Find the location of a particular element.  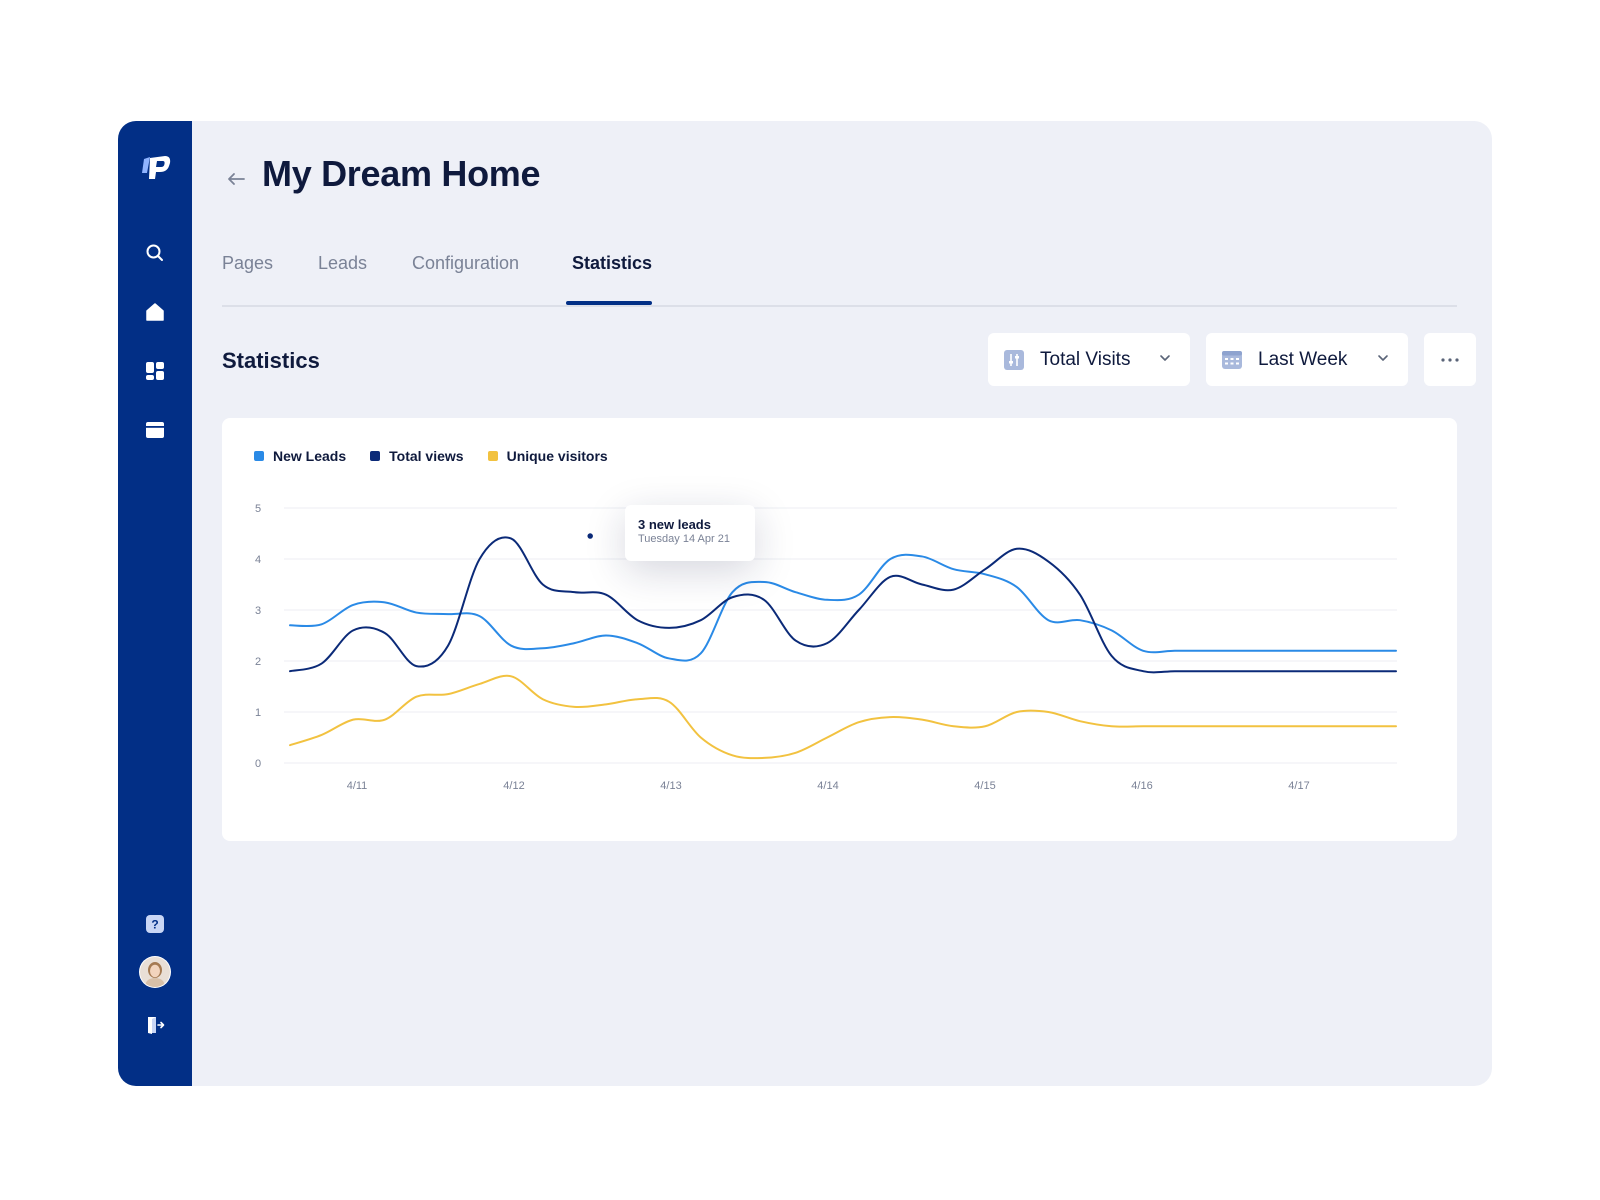

tab-leads: Leads is located at coordinates (343, 263).